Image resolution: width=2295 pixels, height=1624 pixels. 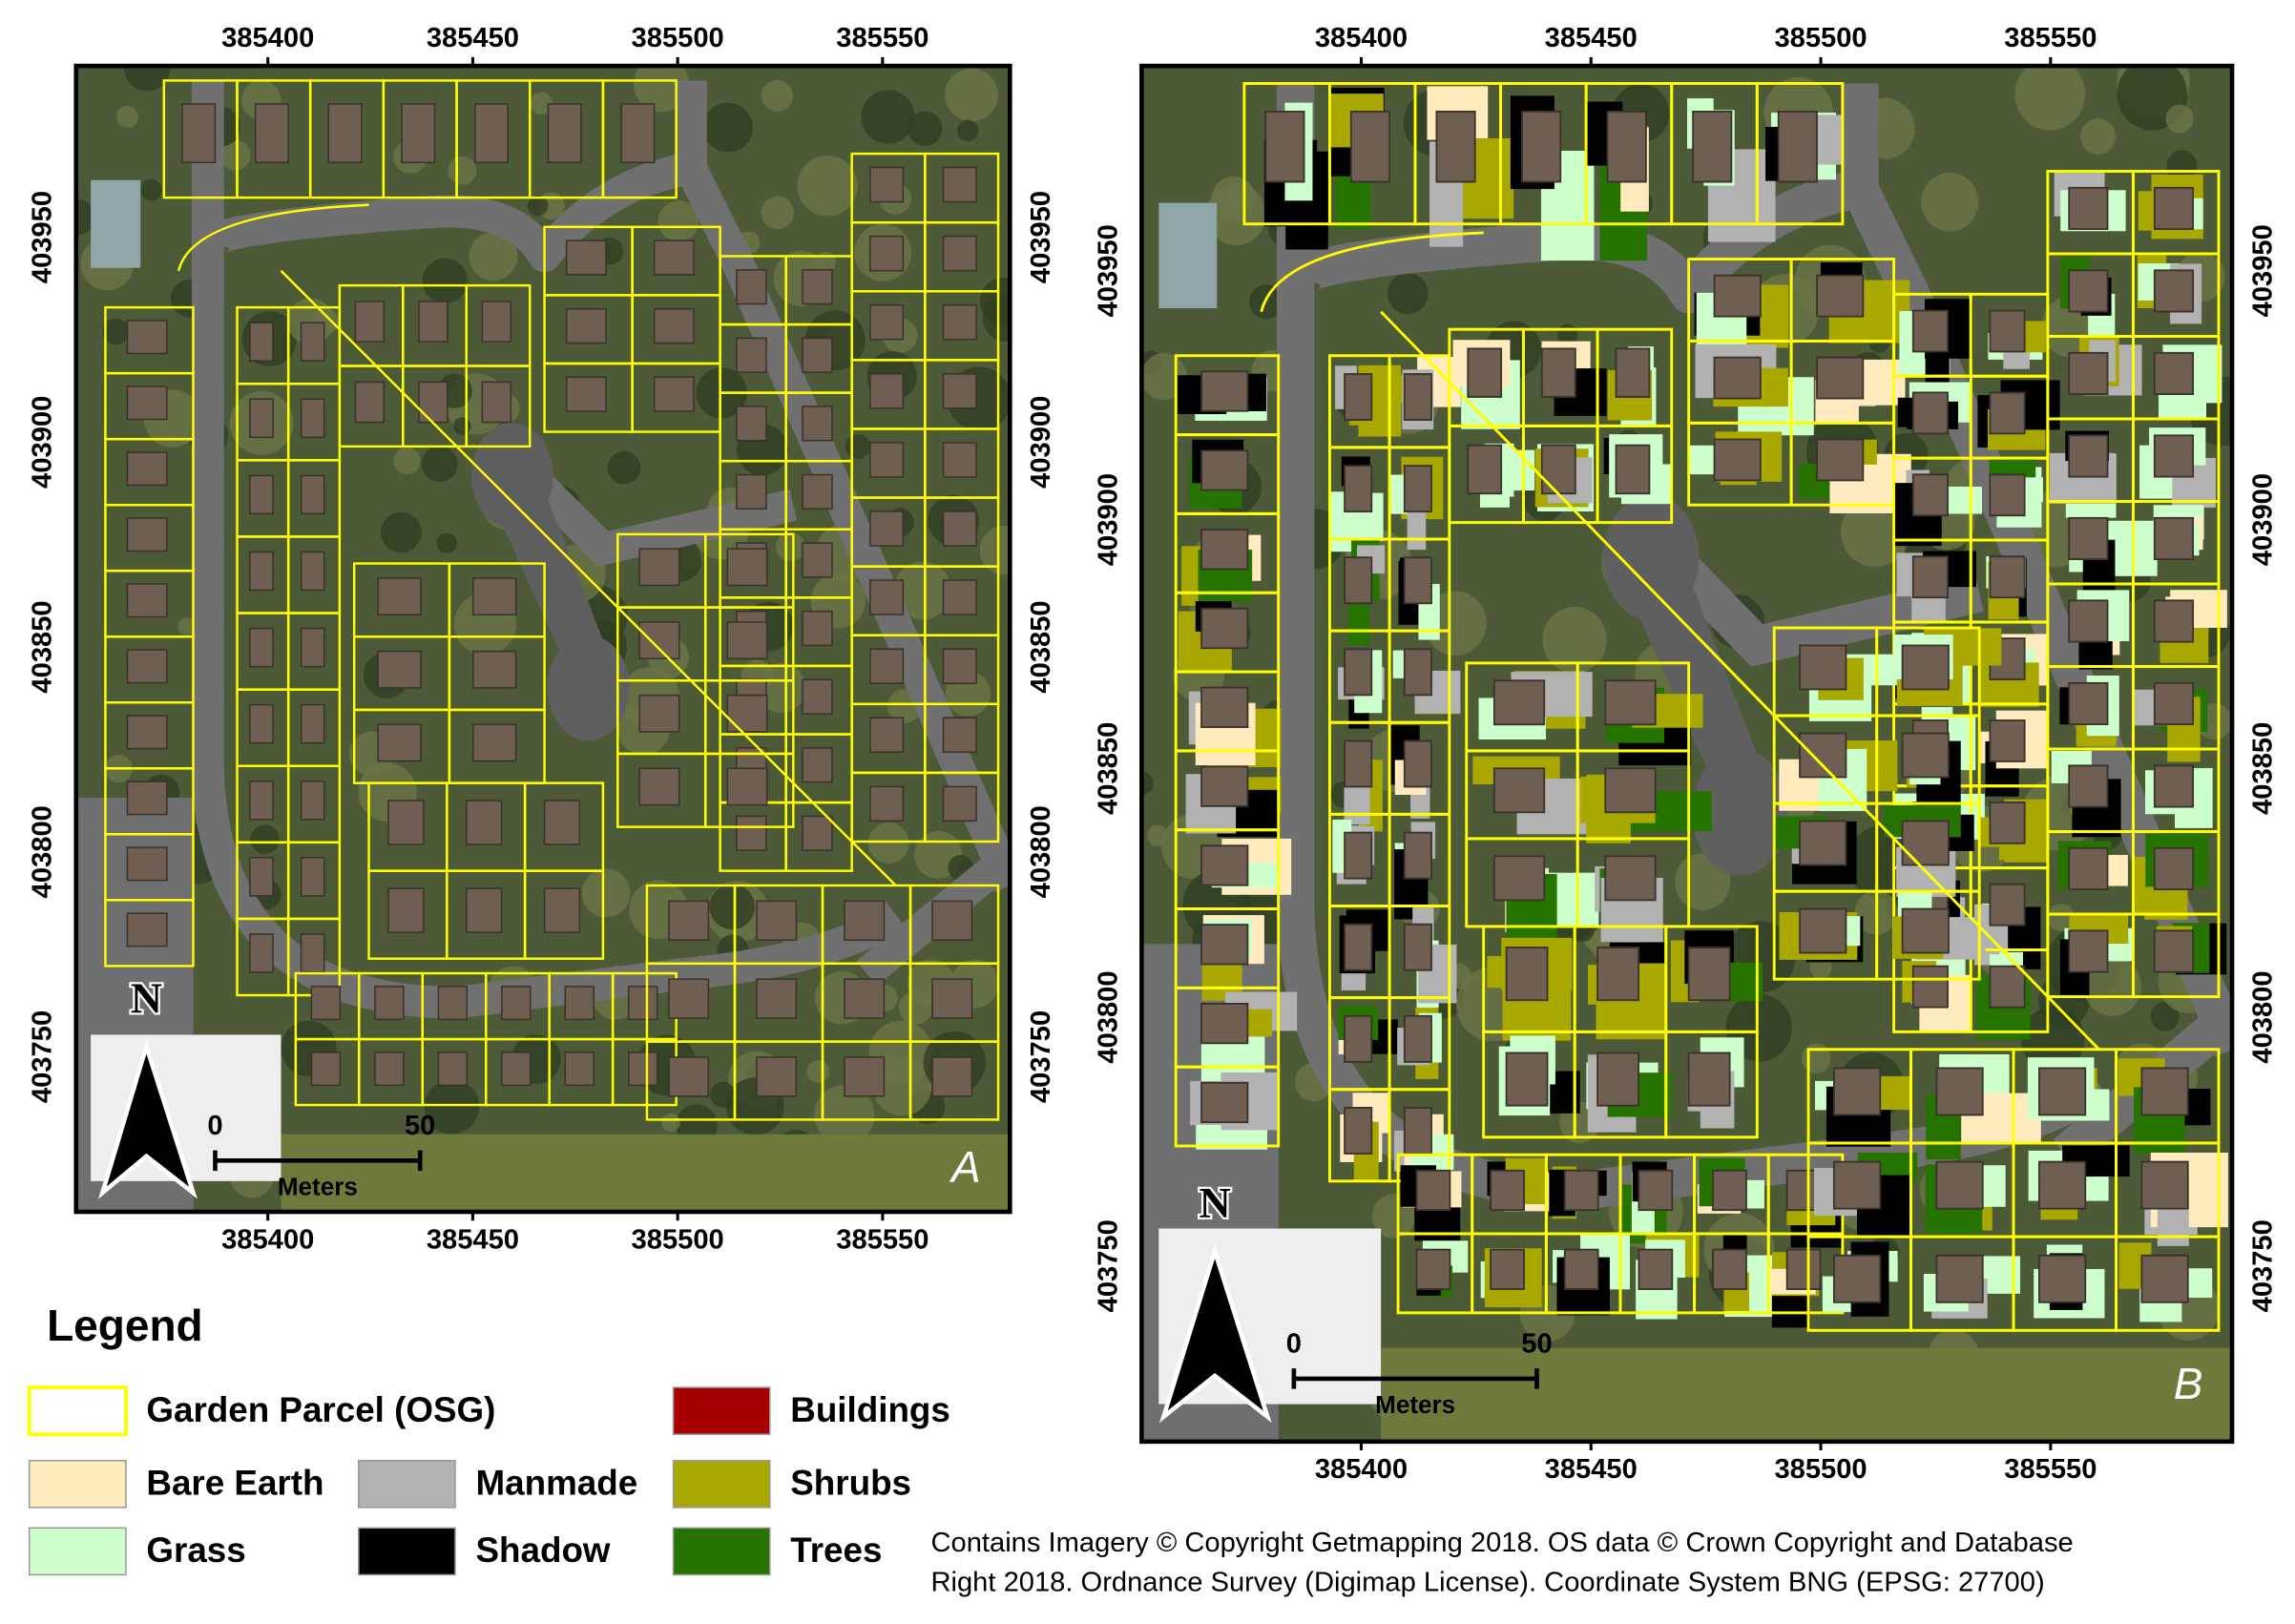 What do you see at coordinates (1108, 768) in the screenshot?
I see `y-tick-label: 403850` at bounding box center [1108, 768].